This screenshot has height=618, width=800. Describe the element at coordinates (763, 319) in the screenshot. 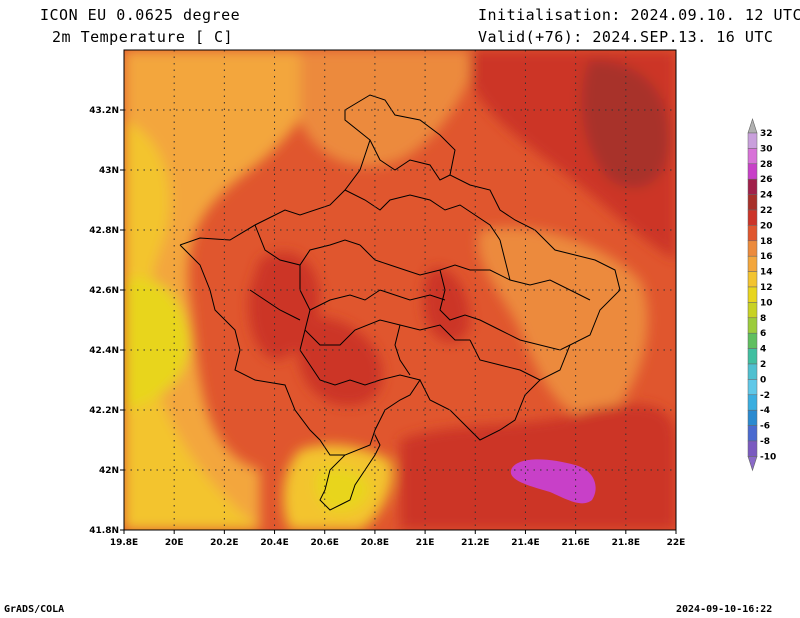

I see `colorbar-label: 8` at that location.